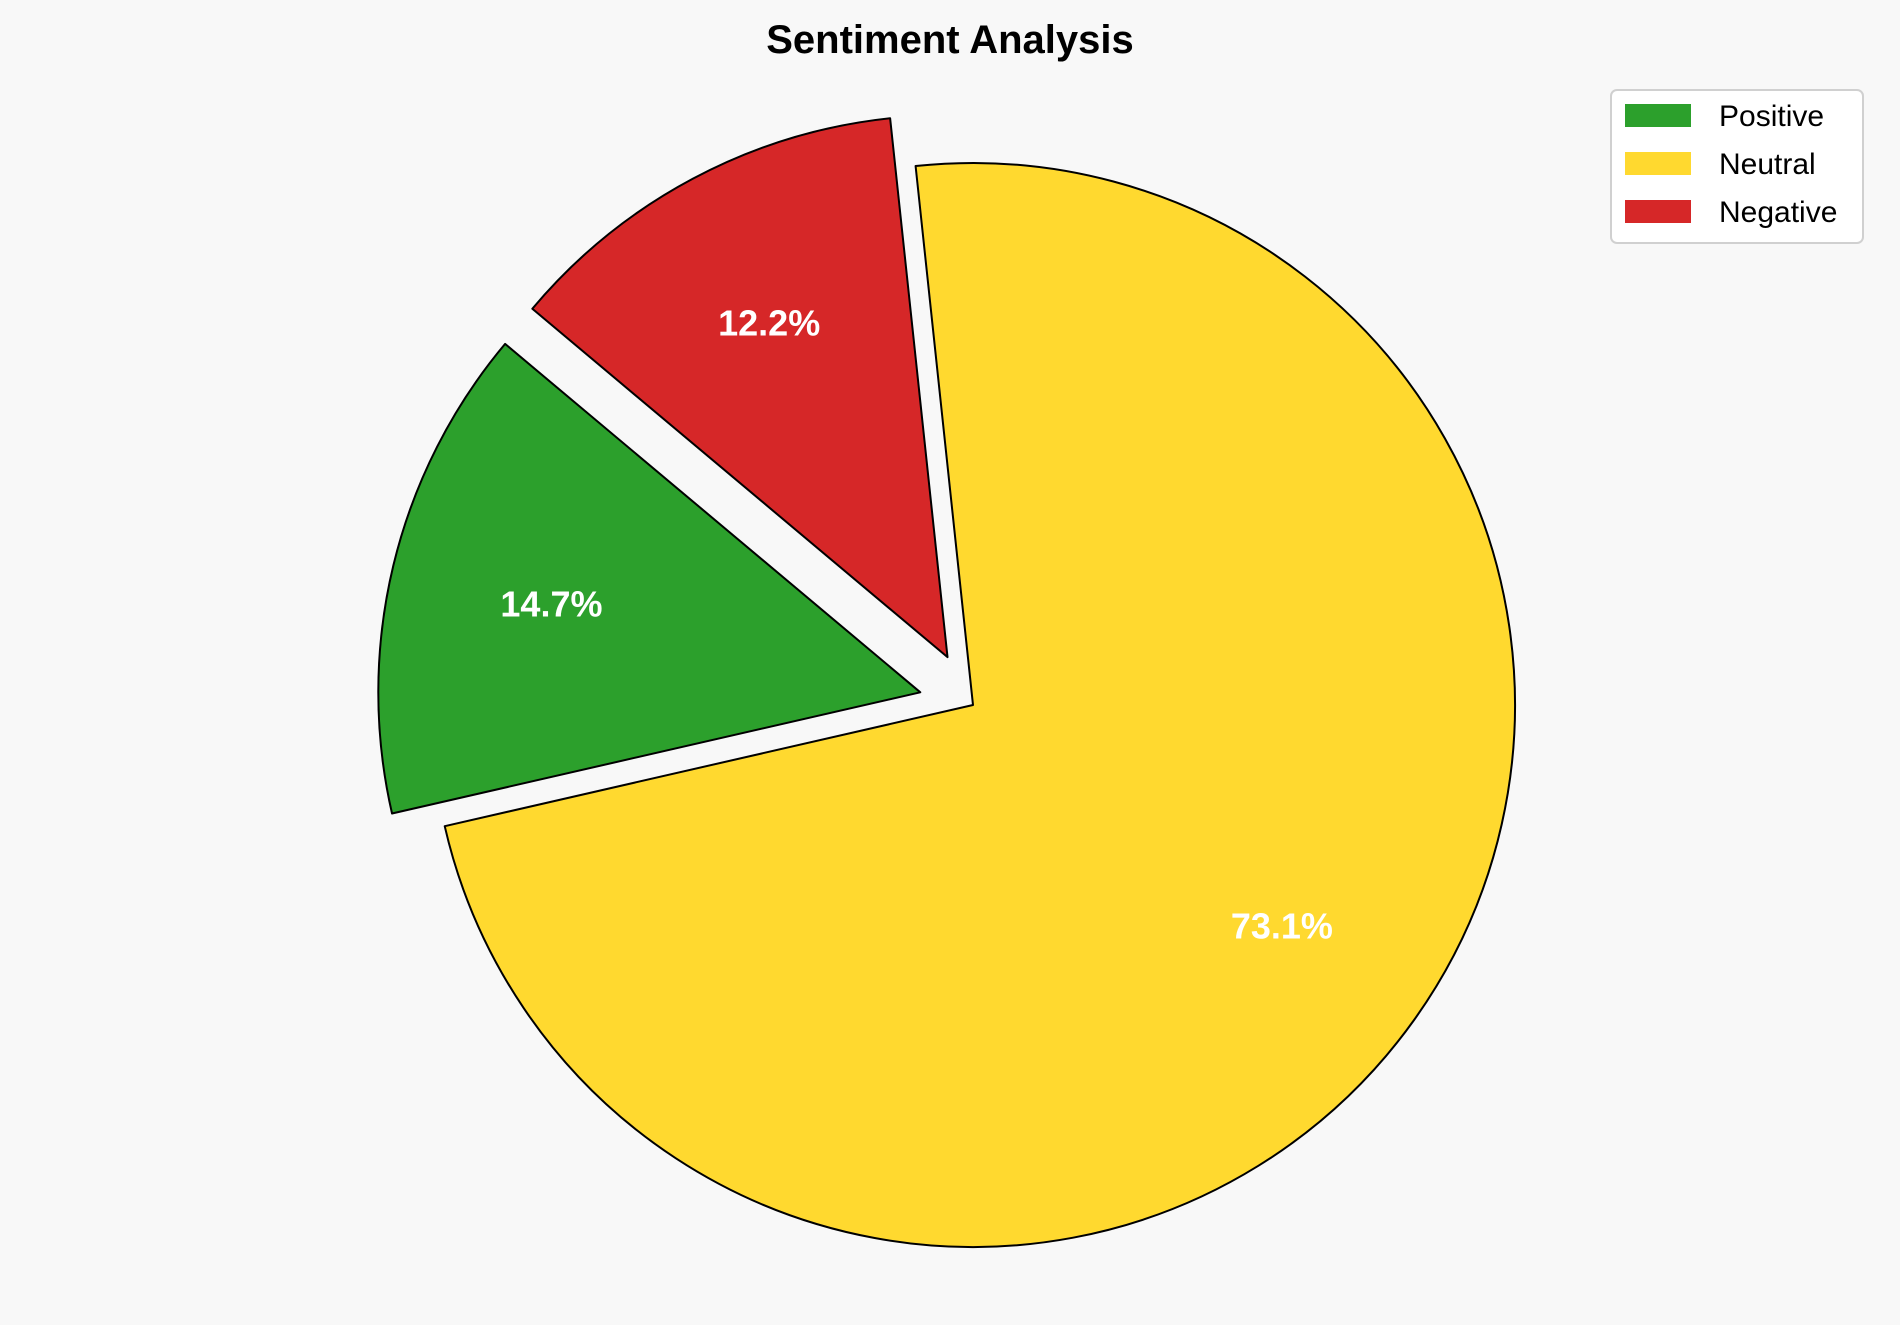 The height and width of the screenshot is (1325, 1900). I want to click on chart-title: Sentiment Analysis, so click(950, 40).